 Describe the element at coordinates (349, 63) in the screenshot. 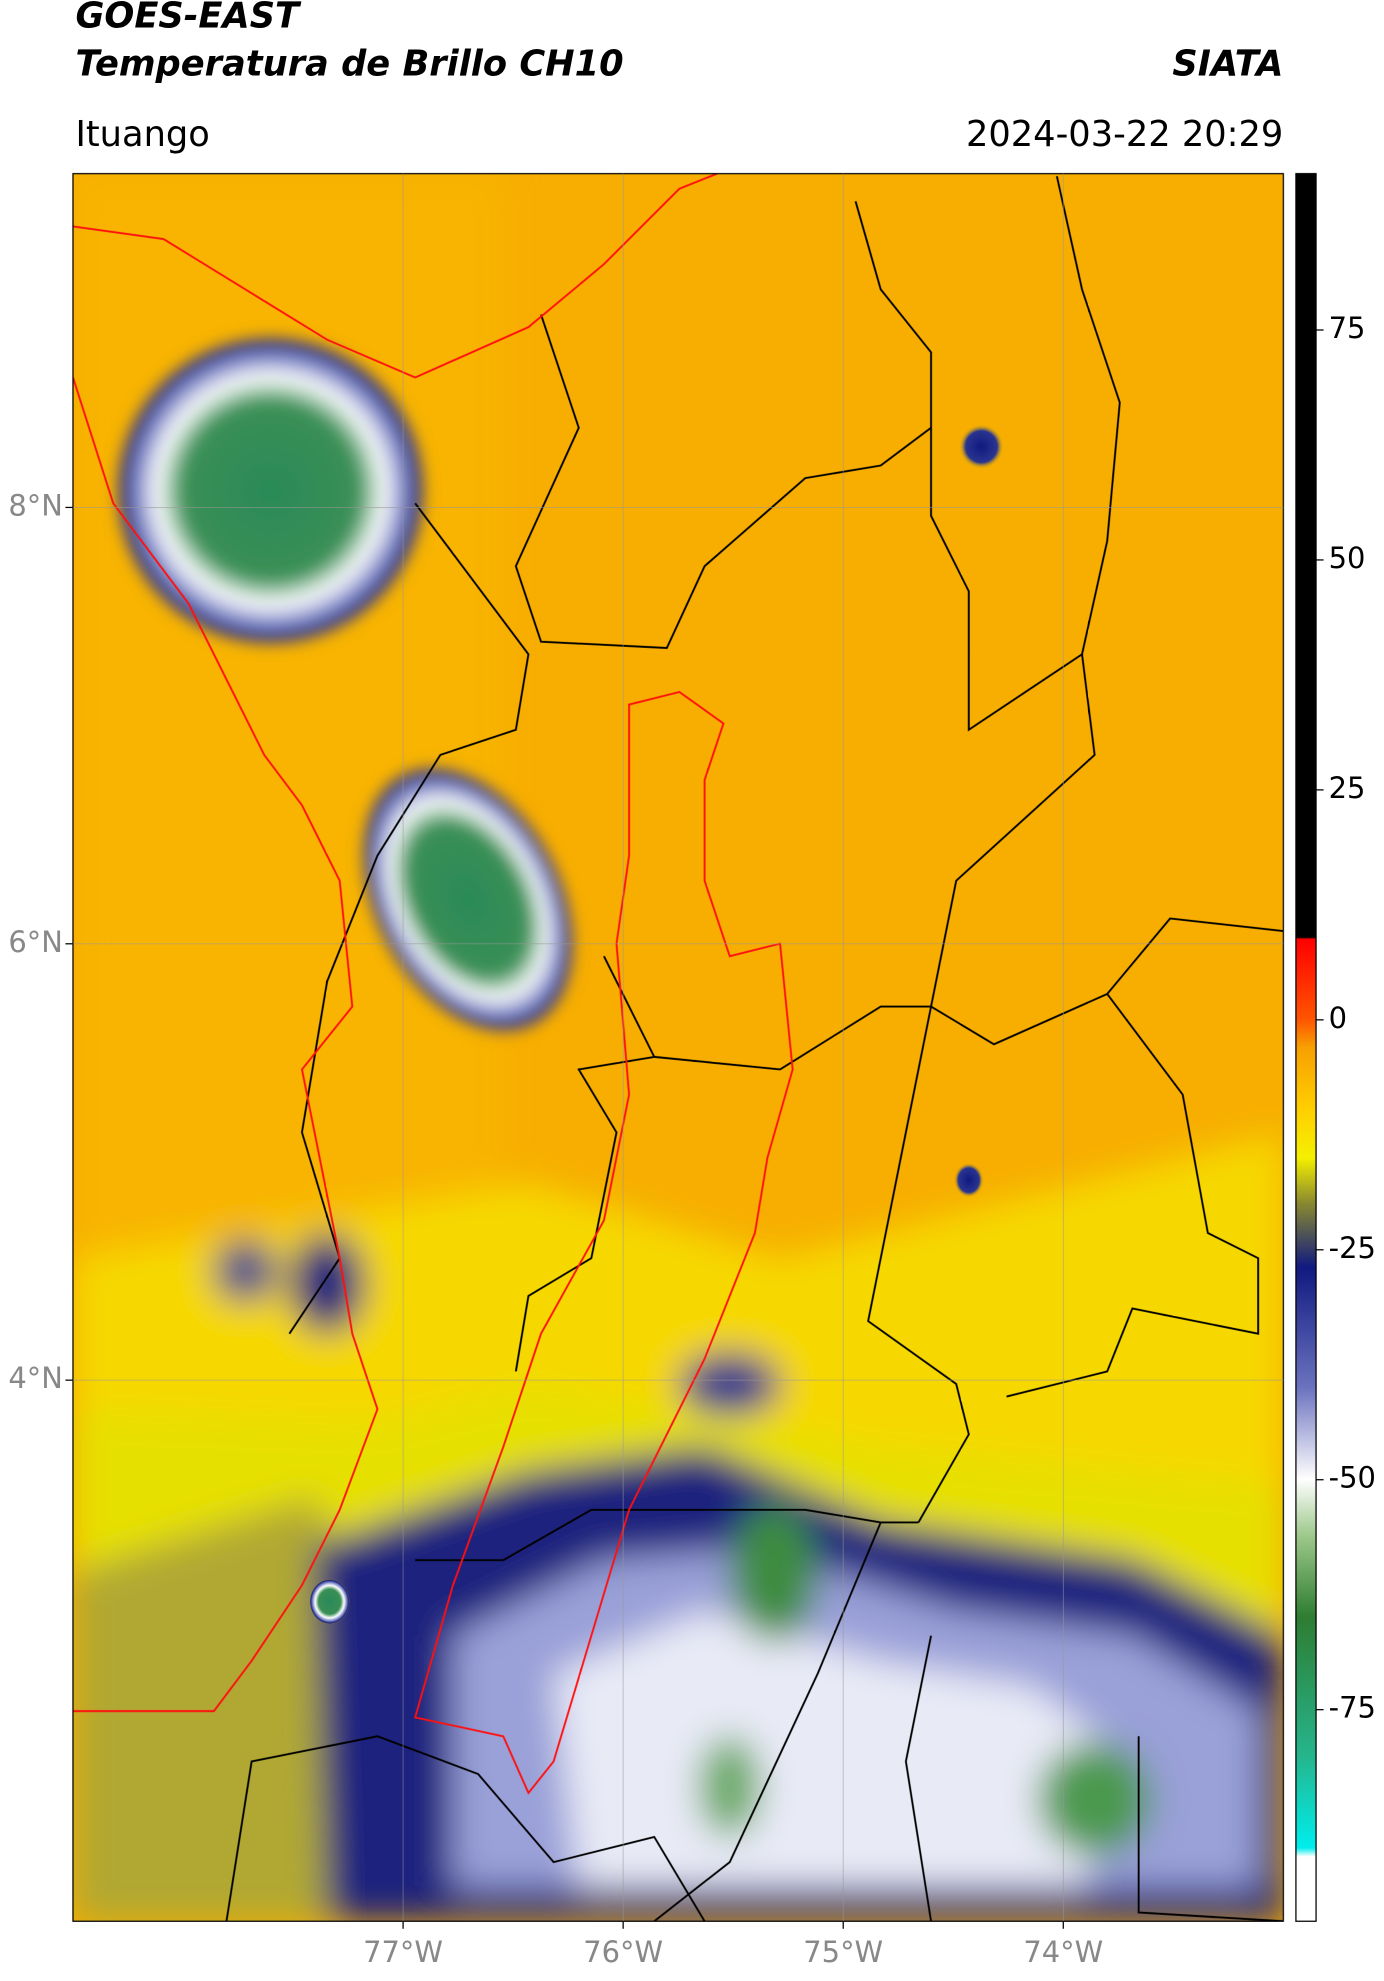

I see `subtitle: Temperatura de Brillo CH10` at that location.